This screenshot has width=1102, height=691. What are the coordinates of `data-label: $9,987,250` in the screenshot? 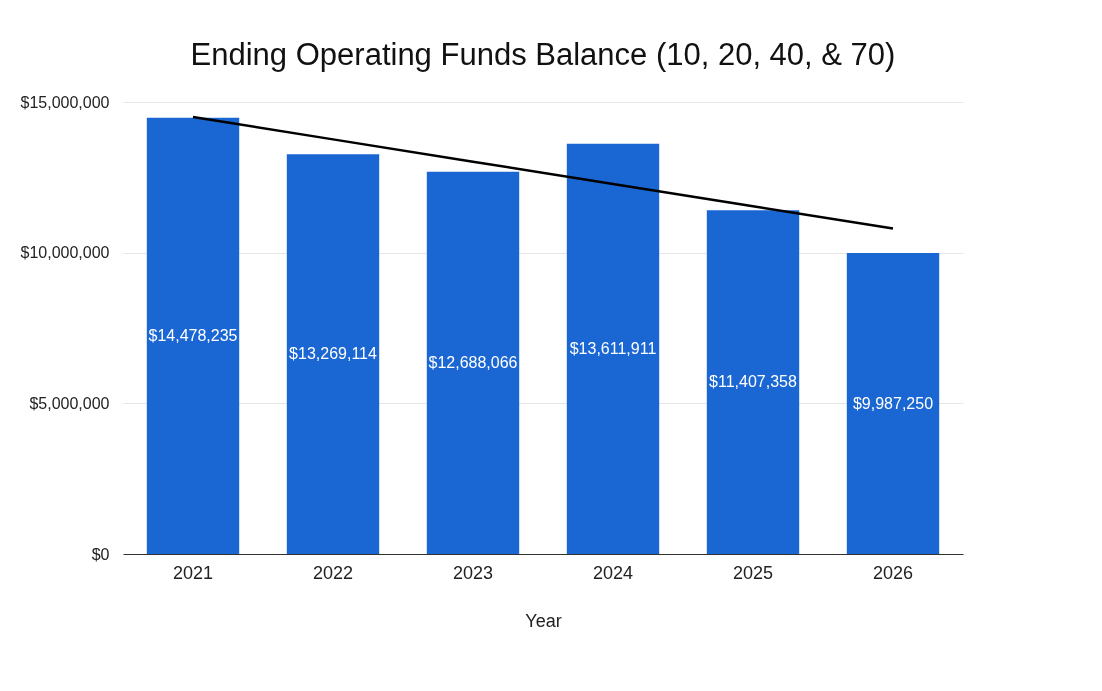 It's located at (893, 403).